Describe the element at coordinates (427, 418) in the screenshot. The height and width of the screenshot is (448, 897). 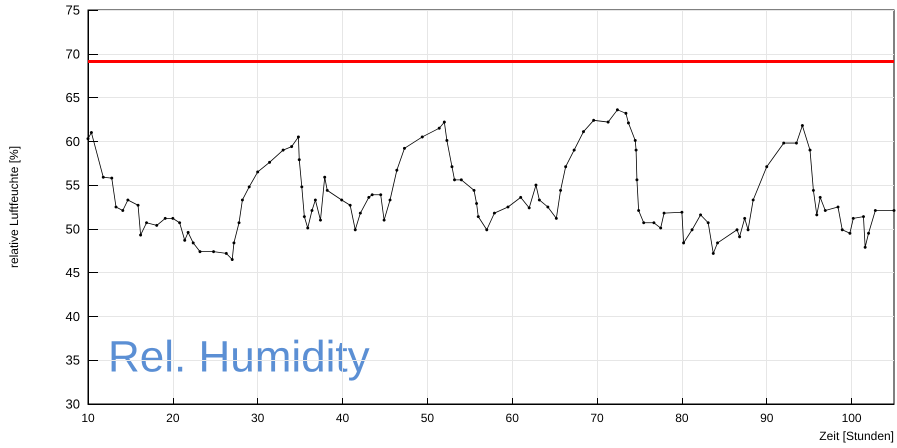
I see `x-tick-label: 50` at that location.